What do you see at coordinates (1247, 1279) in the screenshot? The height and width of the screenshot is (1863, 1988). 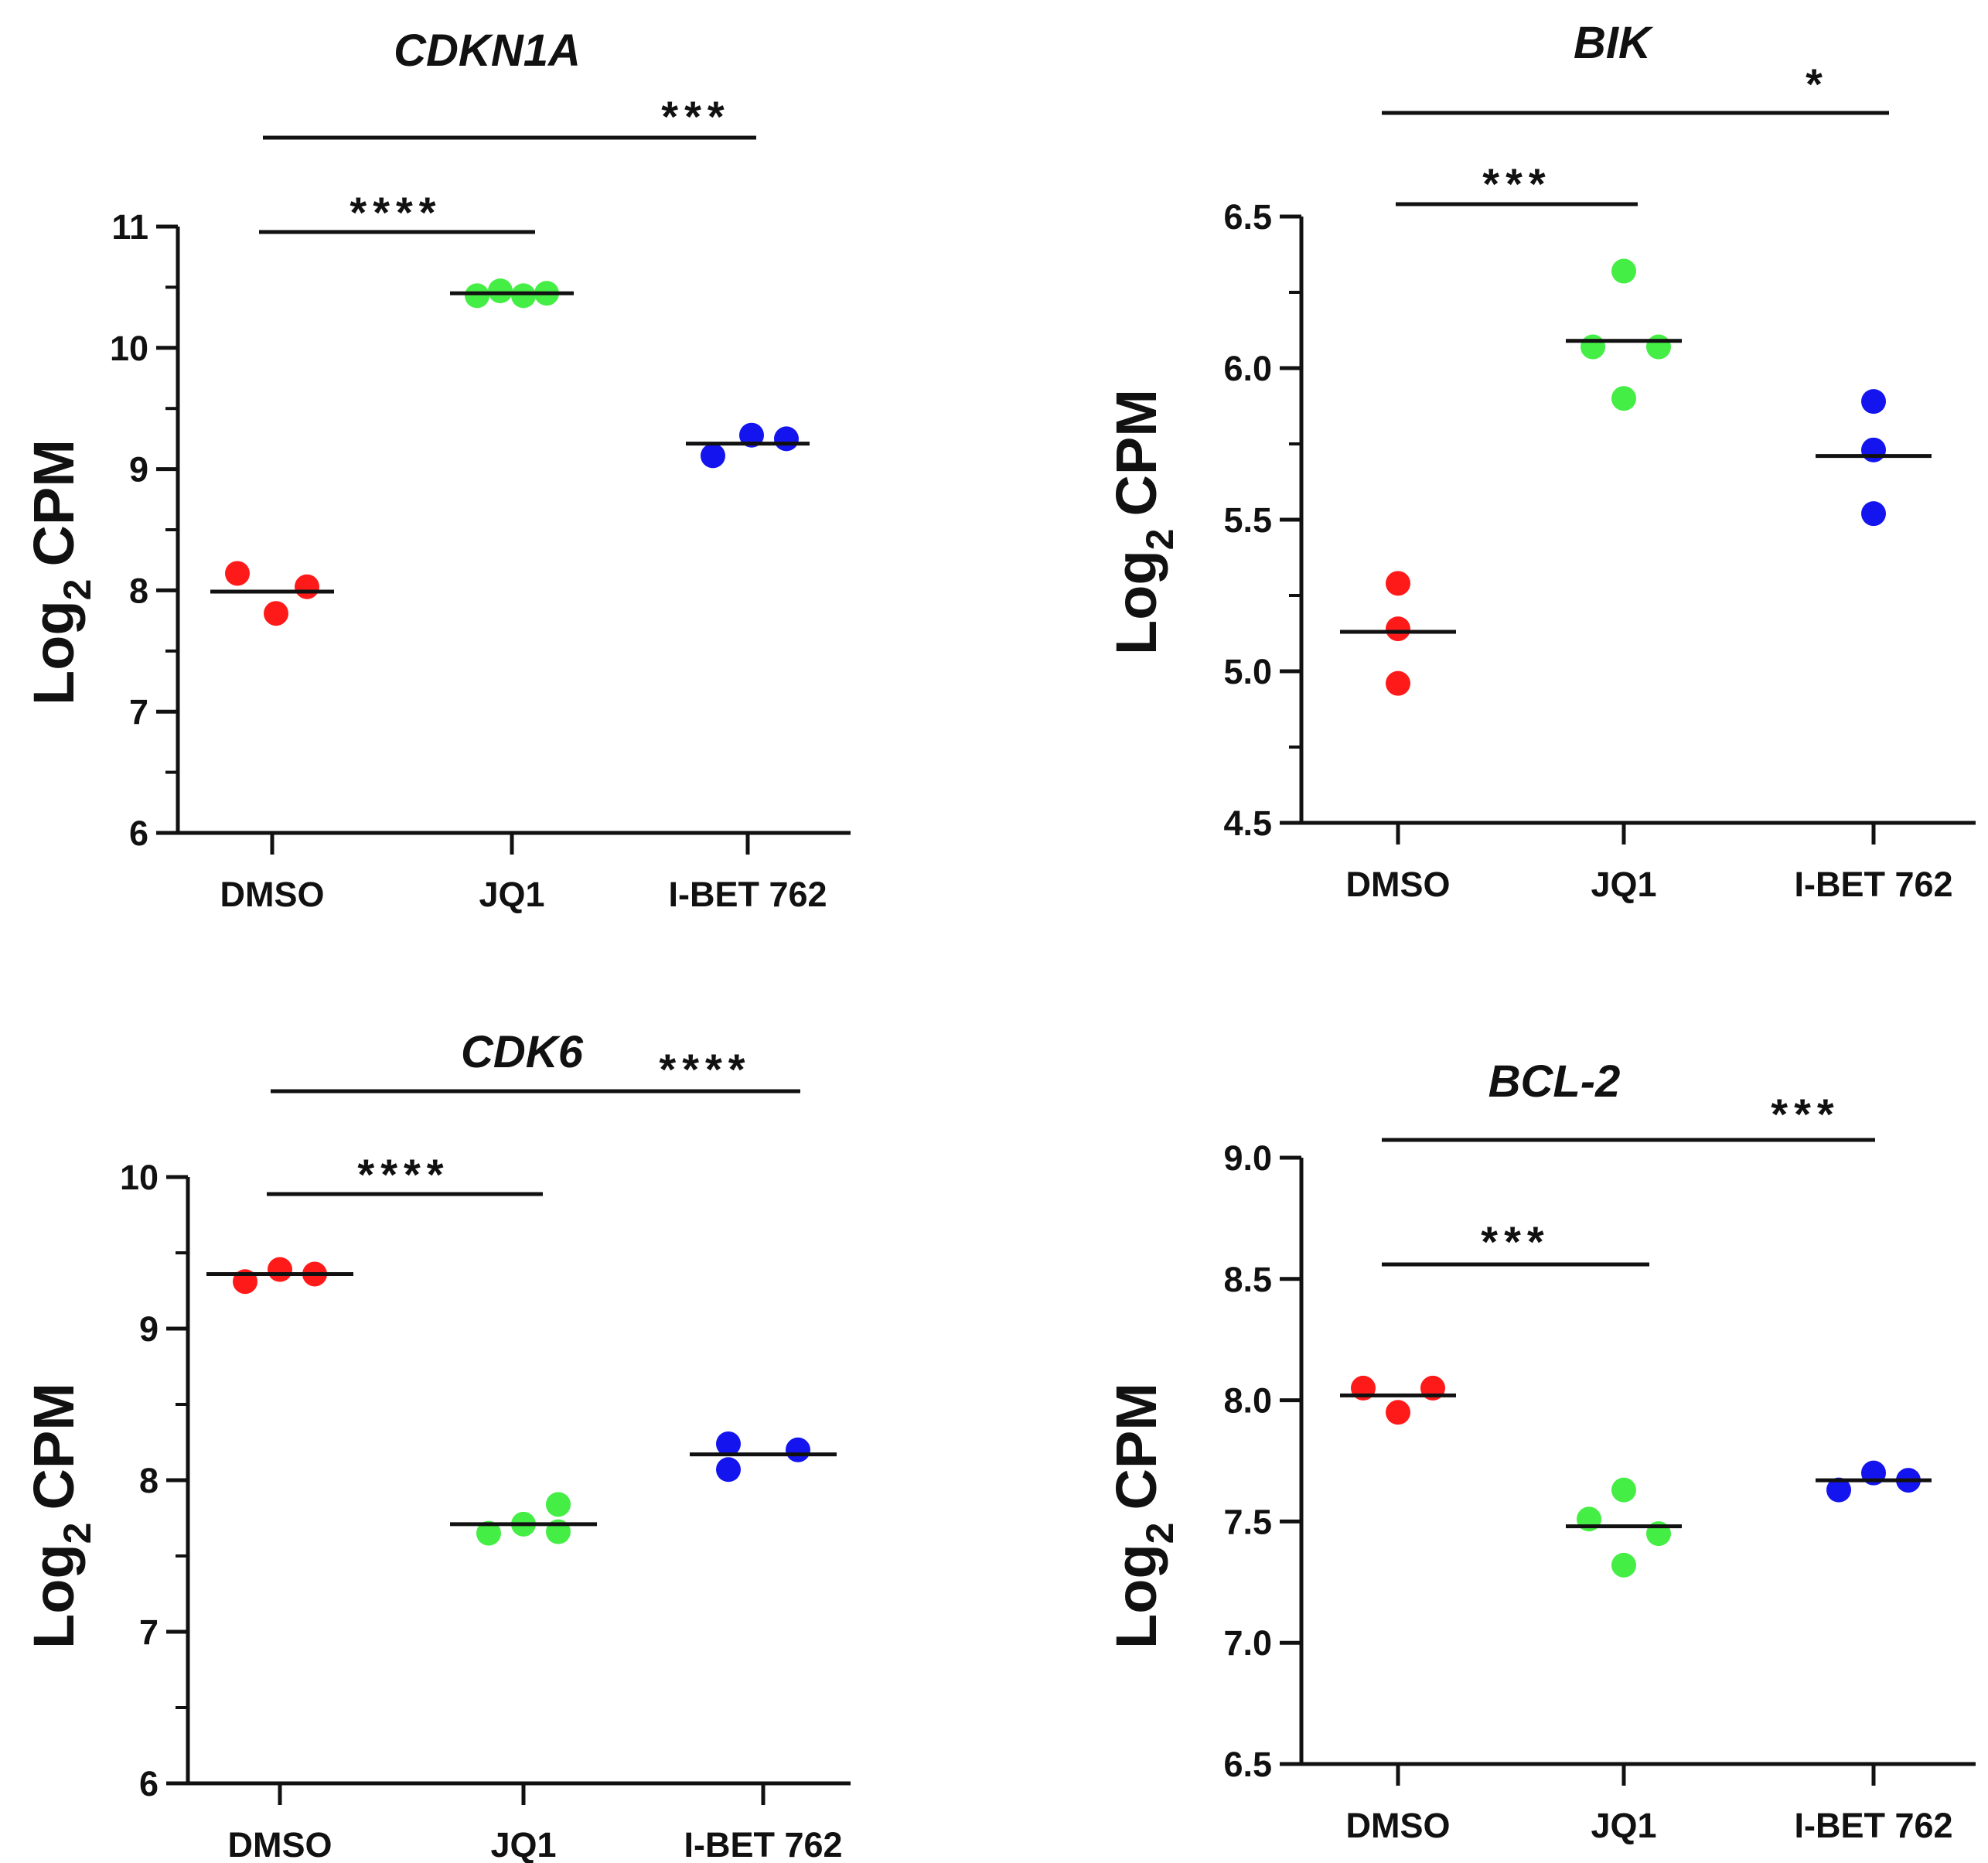 I see `y-tick-label: 8.5` at bounding box center [1247, 1279].